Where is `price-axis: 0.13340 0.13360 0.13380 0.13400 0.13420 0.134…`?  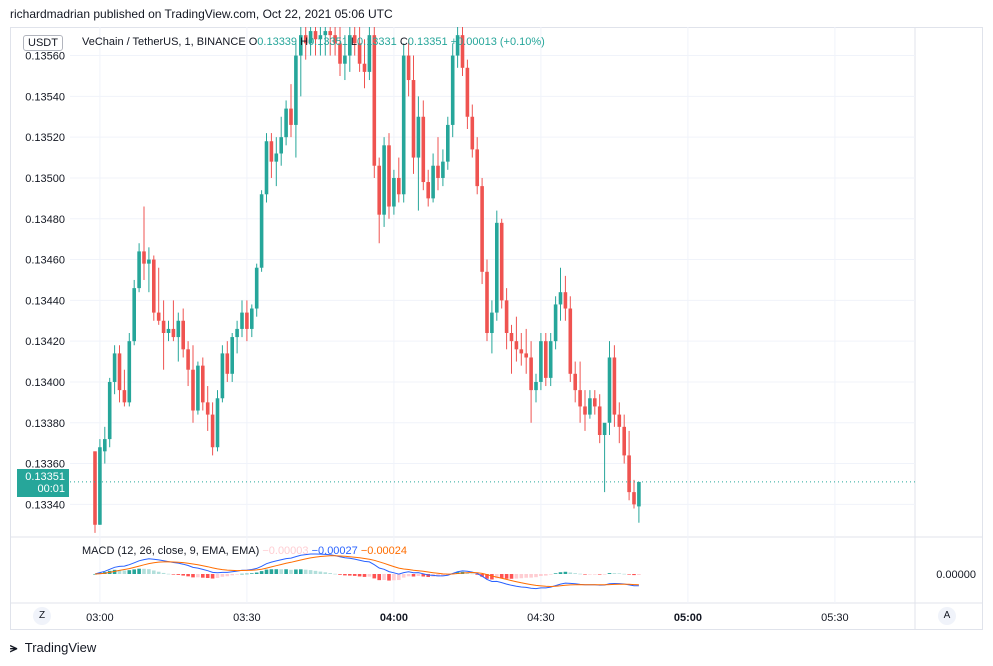 price-axis: 0.13340 0.13360 0.13380 0.13400 0.13420 0.134… is located at coordinates (45, 281).